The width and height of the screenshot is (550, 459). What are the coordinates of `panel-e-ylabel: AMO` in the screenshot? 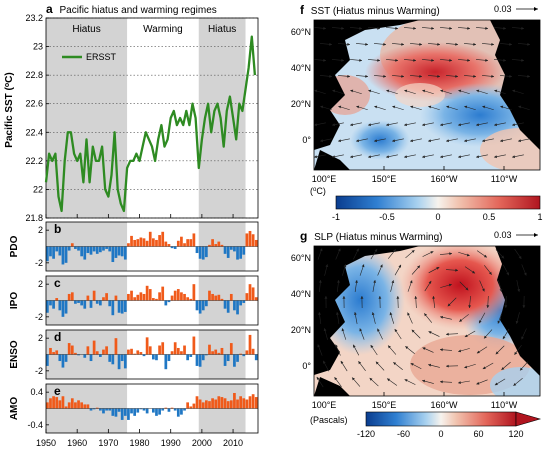 It's located at (14, 409).